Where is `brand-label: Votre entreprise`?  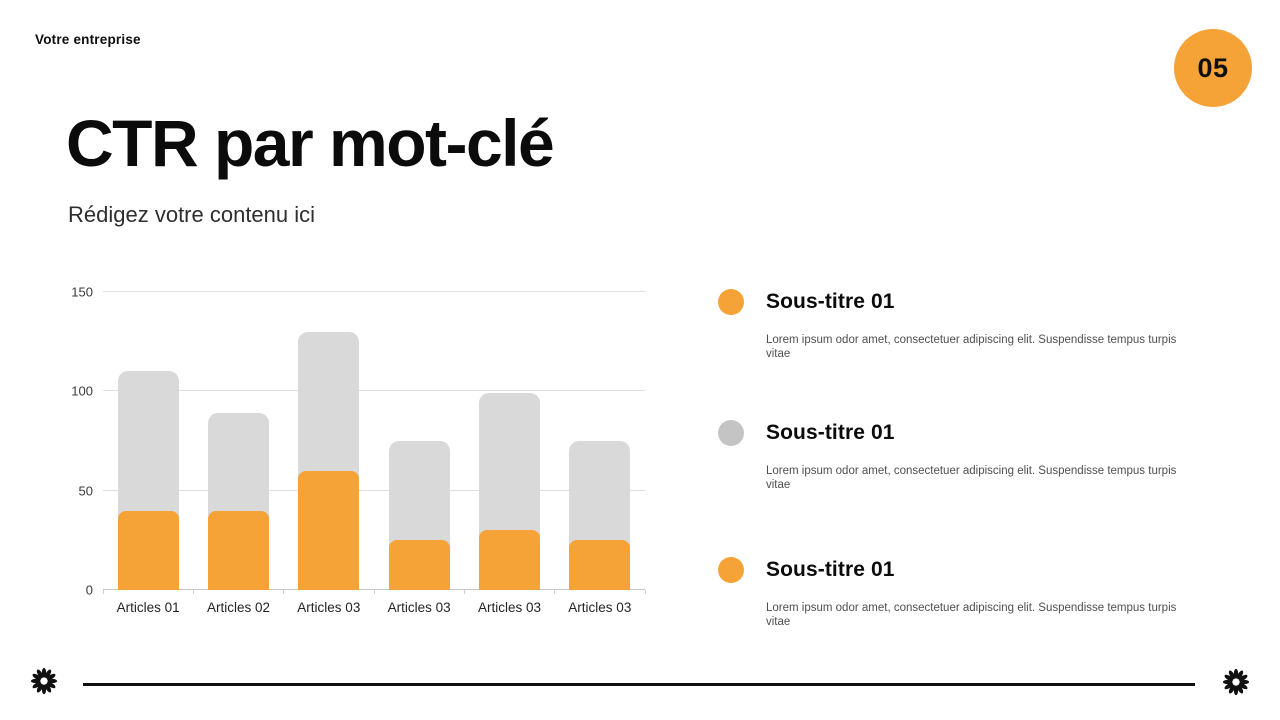 brand-label: Votre entreprise is located at coordinates (88, 39).